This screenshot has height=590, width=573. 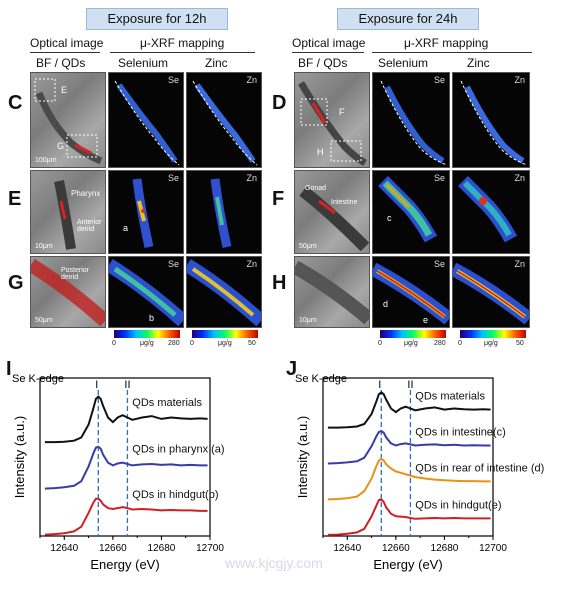 I want to click on panel-E-optical: Pharynx Anterior deirid 10μm, so click(x=68, y=212).